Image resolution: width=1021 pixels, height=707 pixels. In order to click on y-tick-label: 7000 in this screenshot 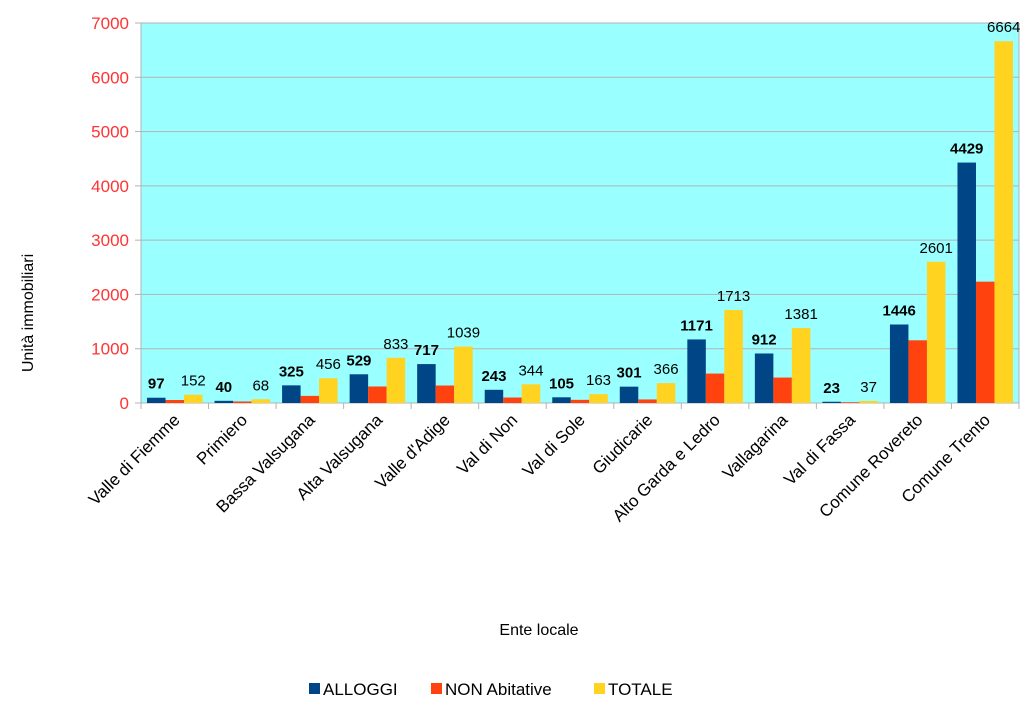, I will do `click(110, 23)`.